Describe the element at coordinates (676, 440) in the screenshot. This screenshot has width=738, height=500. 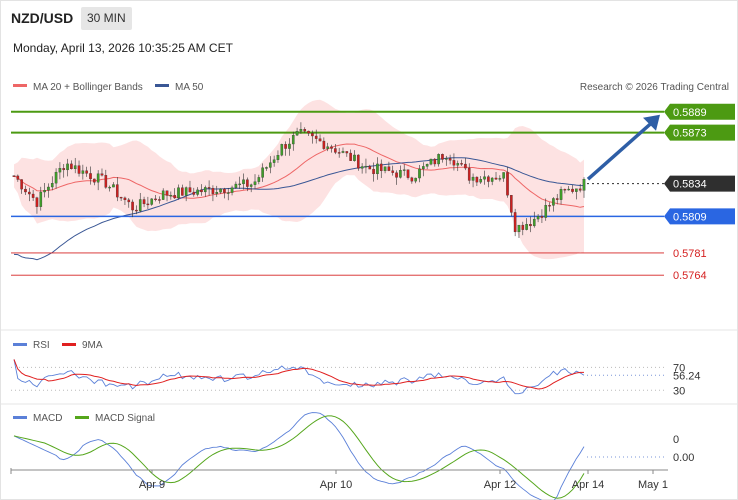
I see `macd-axis-label: 0` at that location.